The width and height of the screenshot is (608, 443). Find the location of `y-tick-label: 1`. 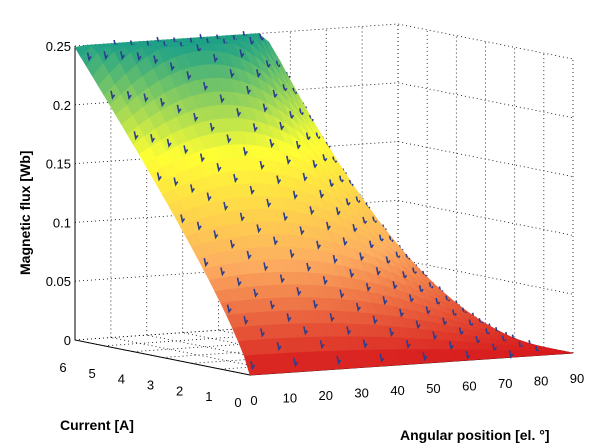

y-tick-label: 1 is located at coordinates (208, 396).